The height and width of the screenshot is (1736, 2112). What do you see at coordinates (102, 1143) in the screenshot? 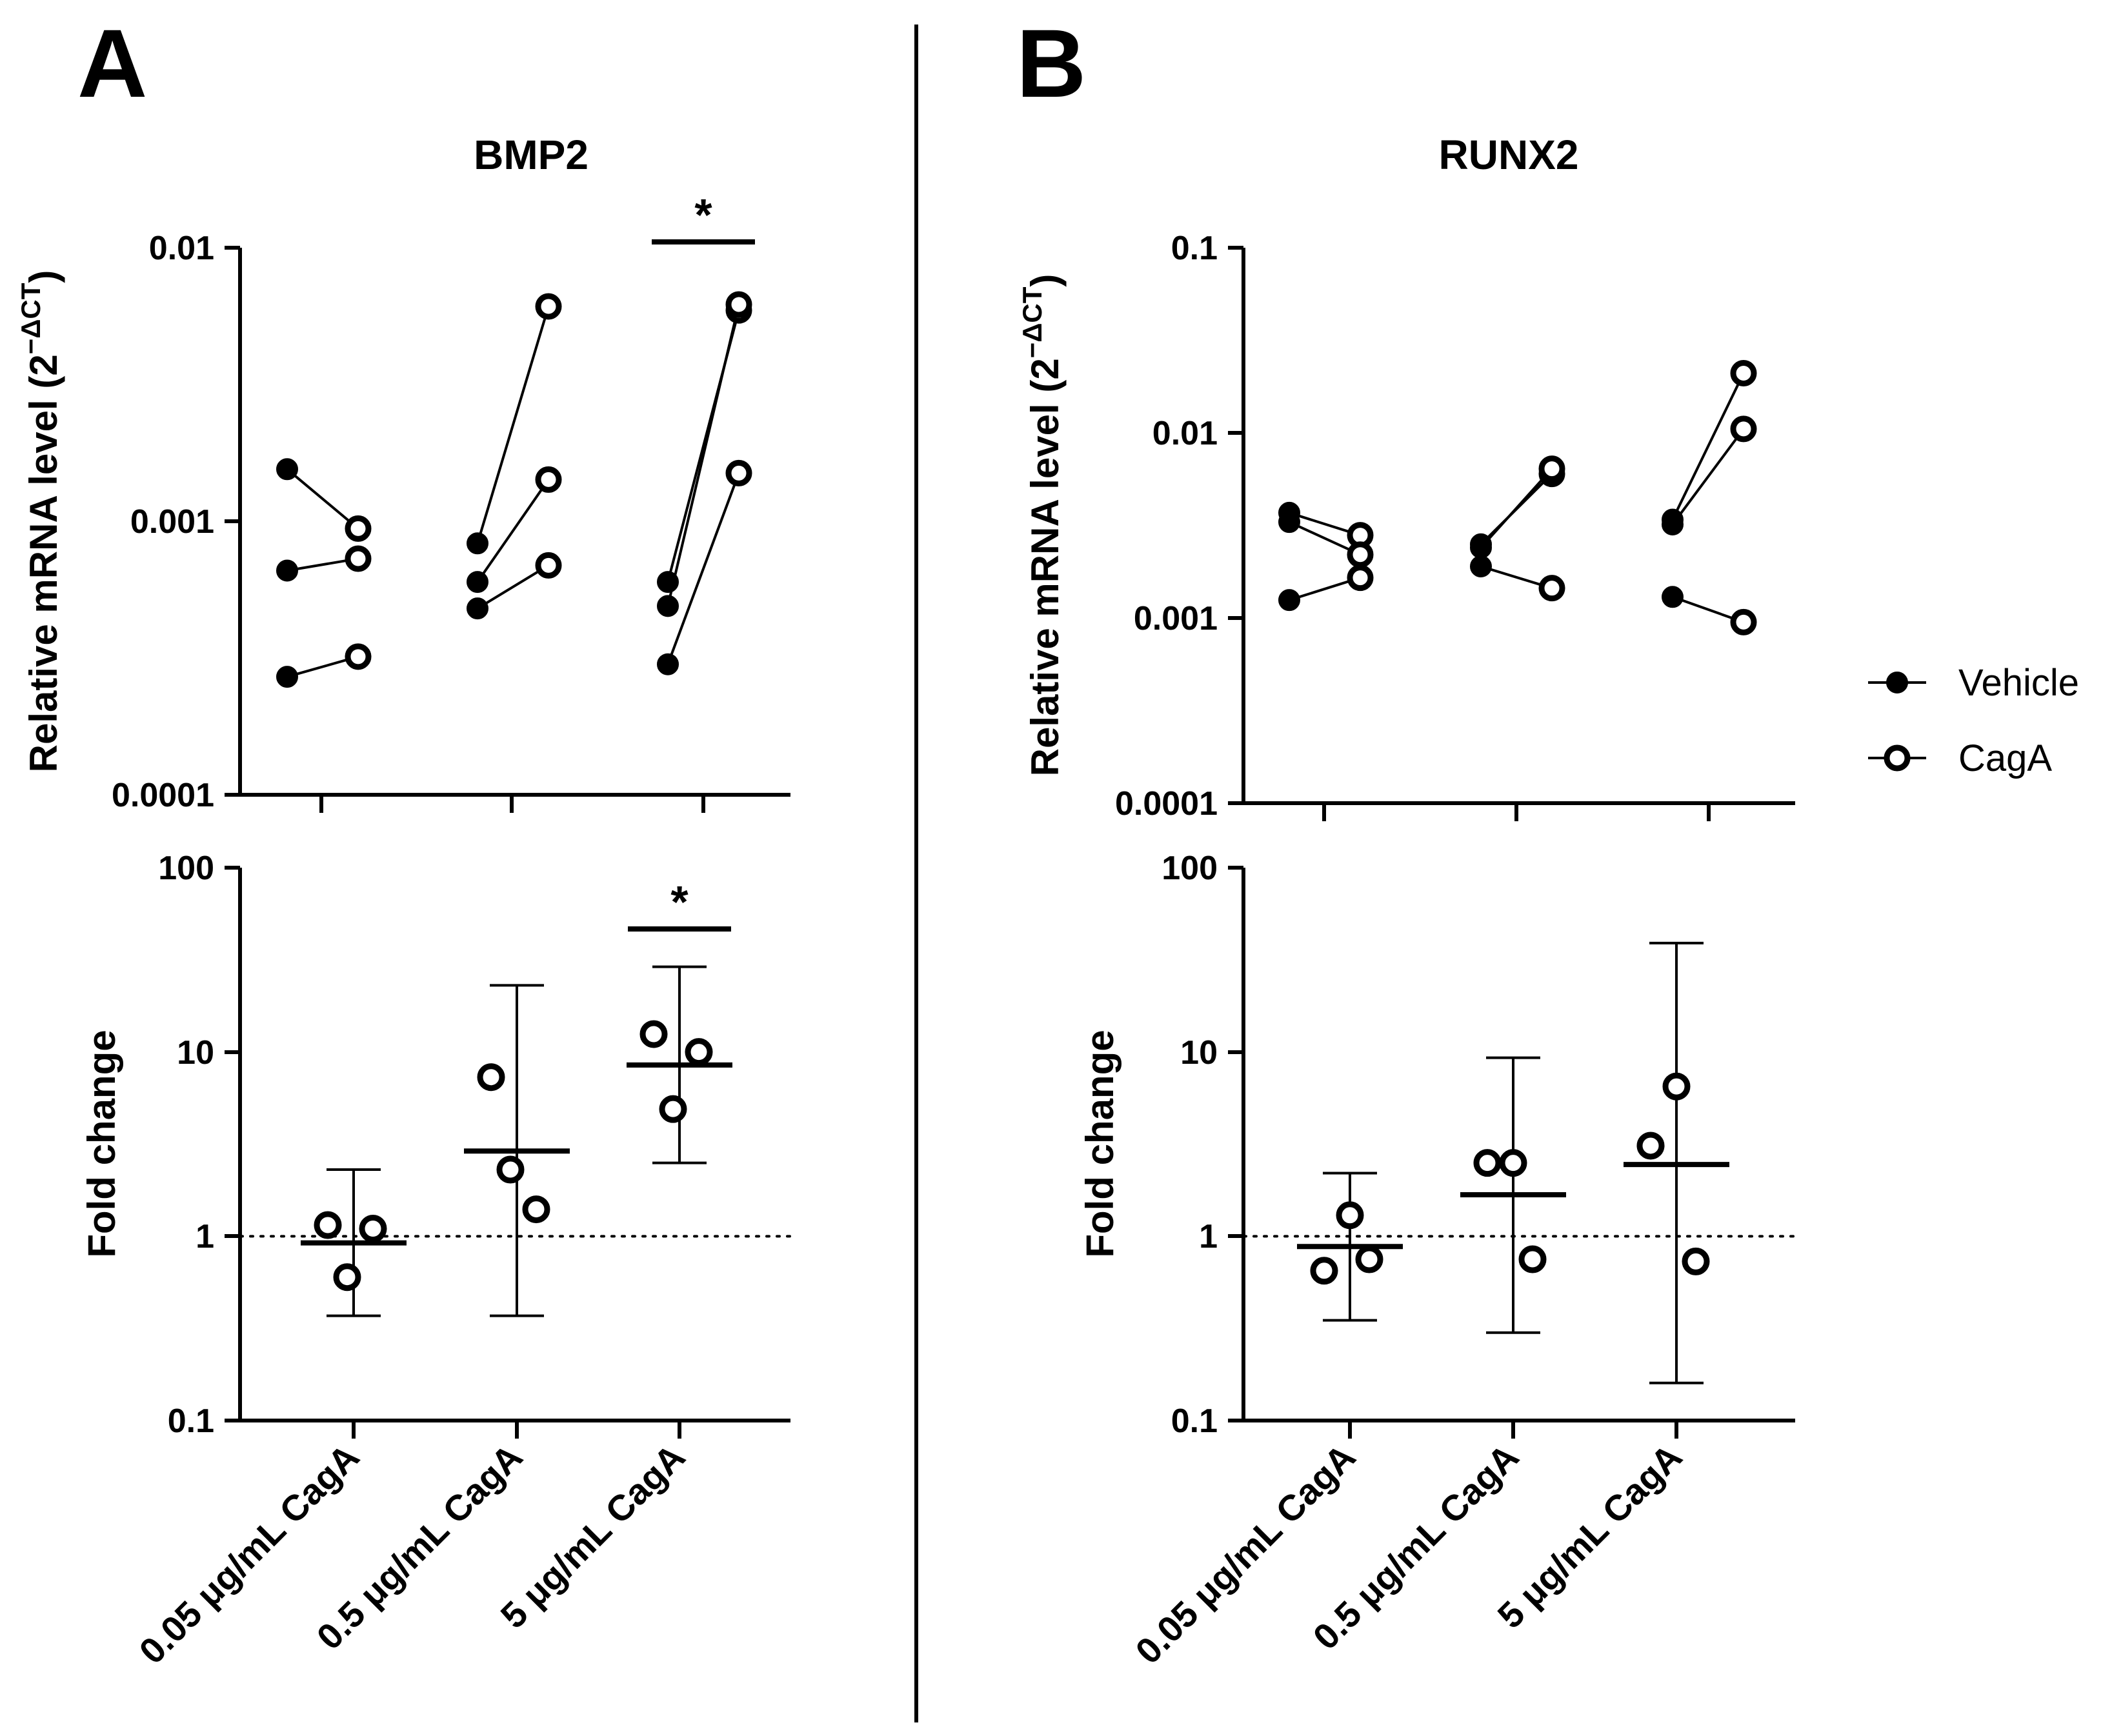
I see `y-axis-label-a-bottom: Fold change` at bounding box center [102, 1143].